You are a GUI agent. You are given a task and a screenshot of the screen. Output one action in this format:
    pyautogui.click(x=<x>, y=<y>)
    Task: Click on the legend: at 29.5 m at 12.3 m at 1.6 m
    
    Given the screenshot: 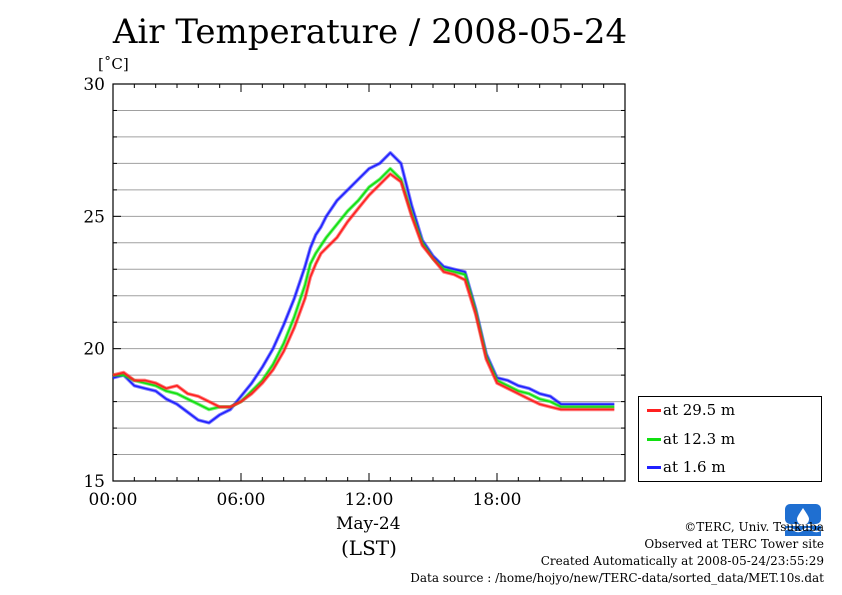 What is the action you would take?
    pyautogui.click(x=730, y=439)
    